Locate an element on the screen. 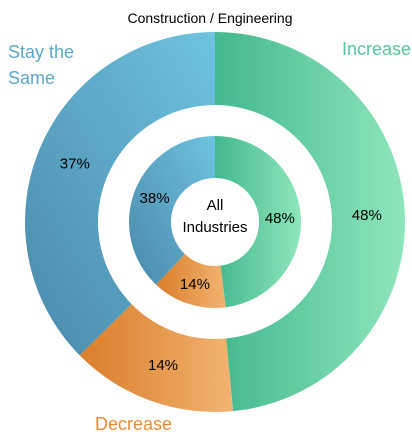 Image resolution: width=412 pixels, height=437 pixels. inner-data-label-stay-the-same: 38% is located at coordinates (155, 198).